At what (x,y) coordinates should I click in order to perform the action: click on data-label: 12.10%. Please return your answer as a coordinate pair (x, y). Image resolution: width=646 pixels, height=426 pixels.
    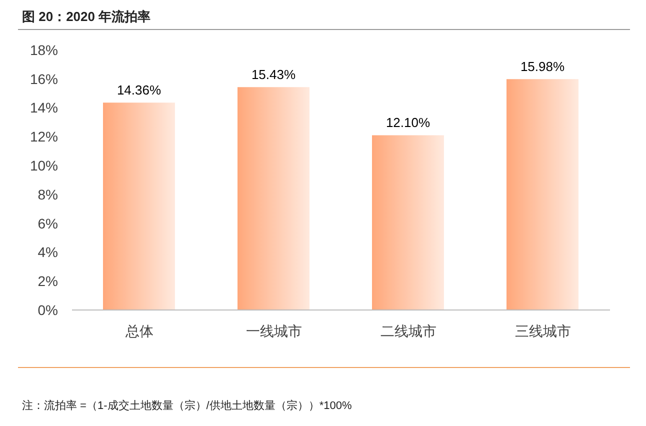
    Looking at the image, I should click on (408, 122).